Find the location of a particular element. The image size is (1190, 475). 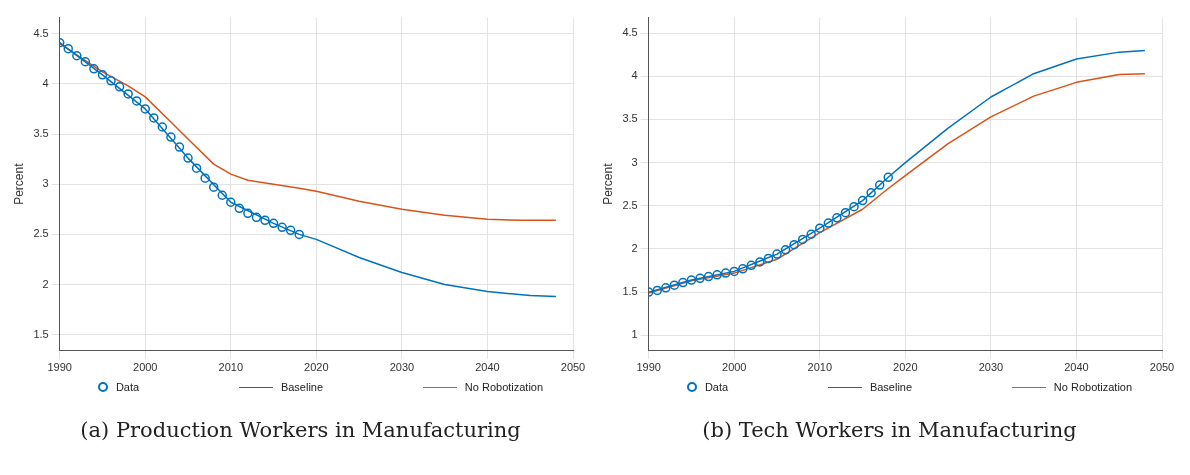

y-tick-label: 1 is located at coordinates (634, 334).